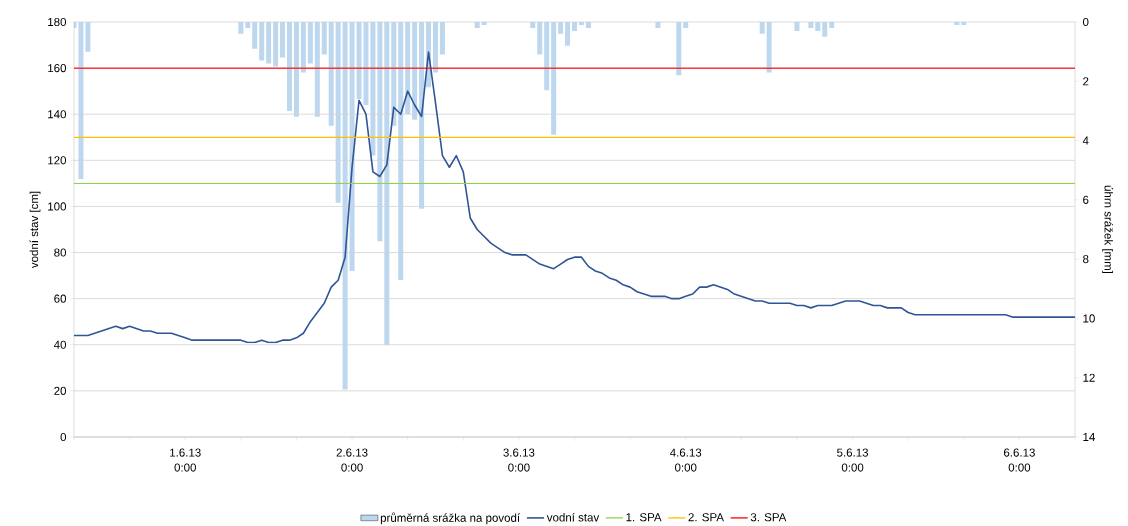  I want to click on x-tick-label: 4.6.13 0:00, so click(686, 460).